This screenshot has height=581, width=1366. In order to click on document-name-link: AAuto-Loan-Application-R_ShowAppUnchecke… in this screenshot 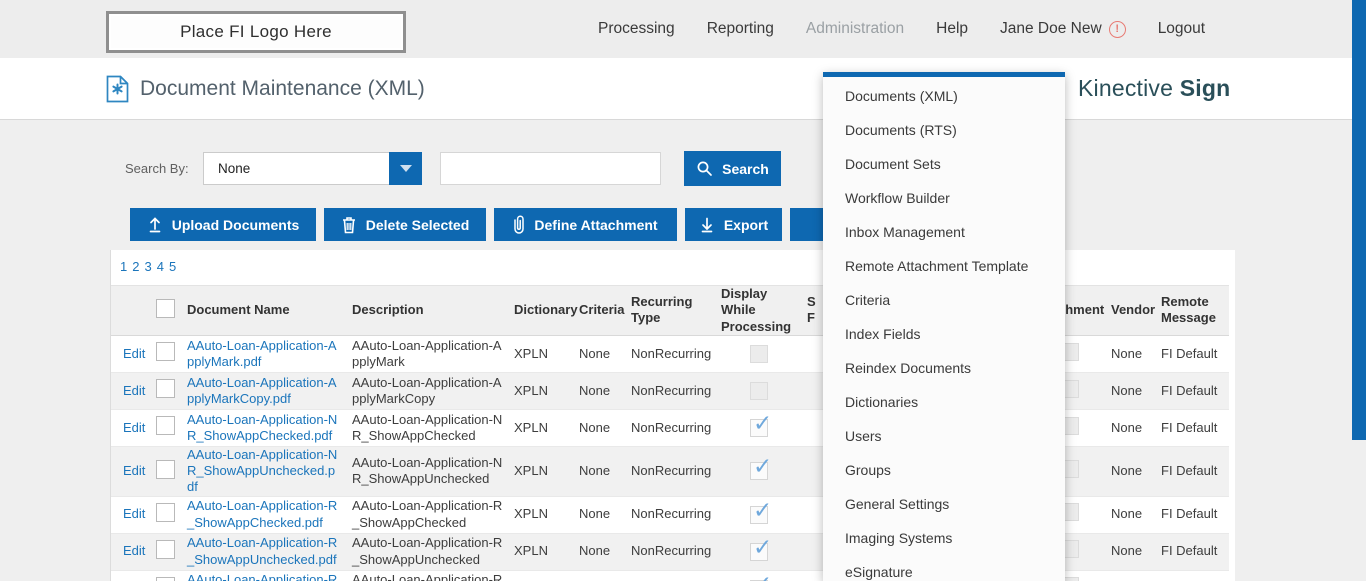, I will do `click(262, 551)`.